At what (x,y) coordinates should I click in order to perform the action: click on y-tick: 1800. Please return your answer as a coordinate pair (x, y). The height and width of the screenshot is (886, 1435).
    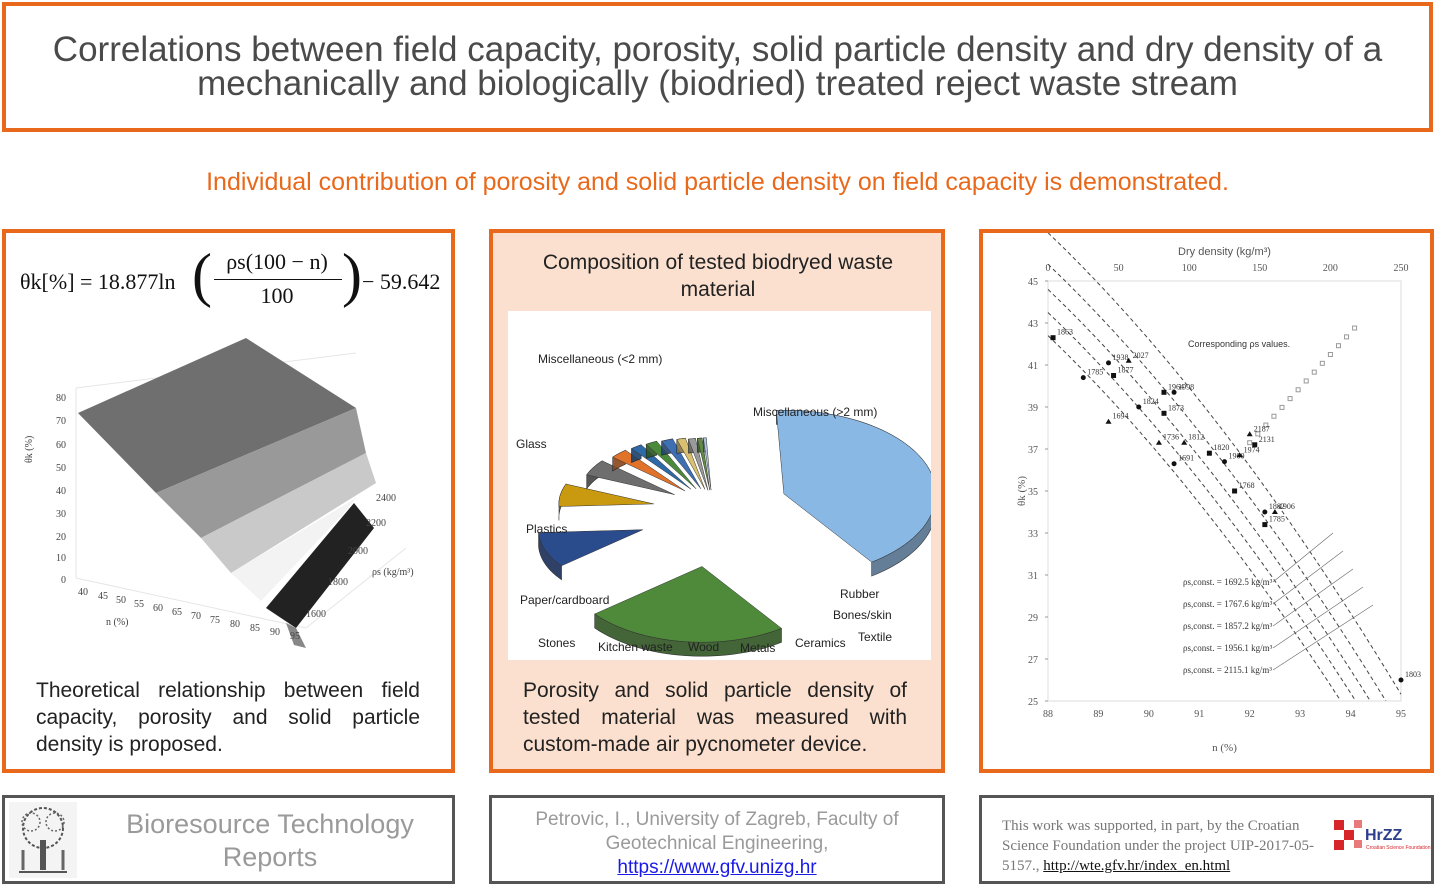
    Looking at the image, I should click on (338, 582).